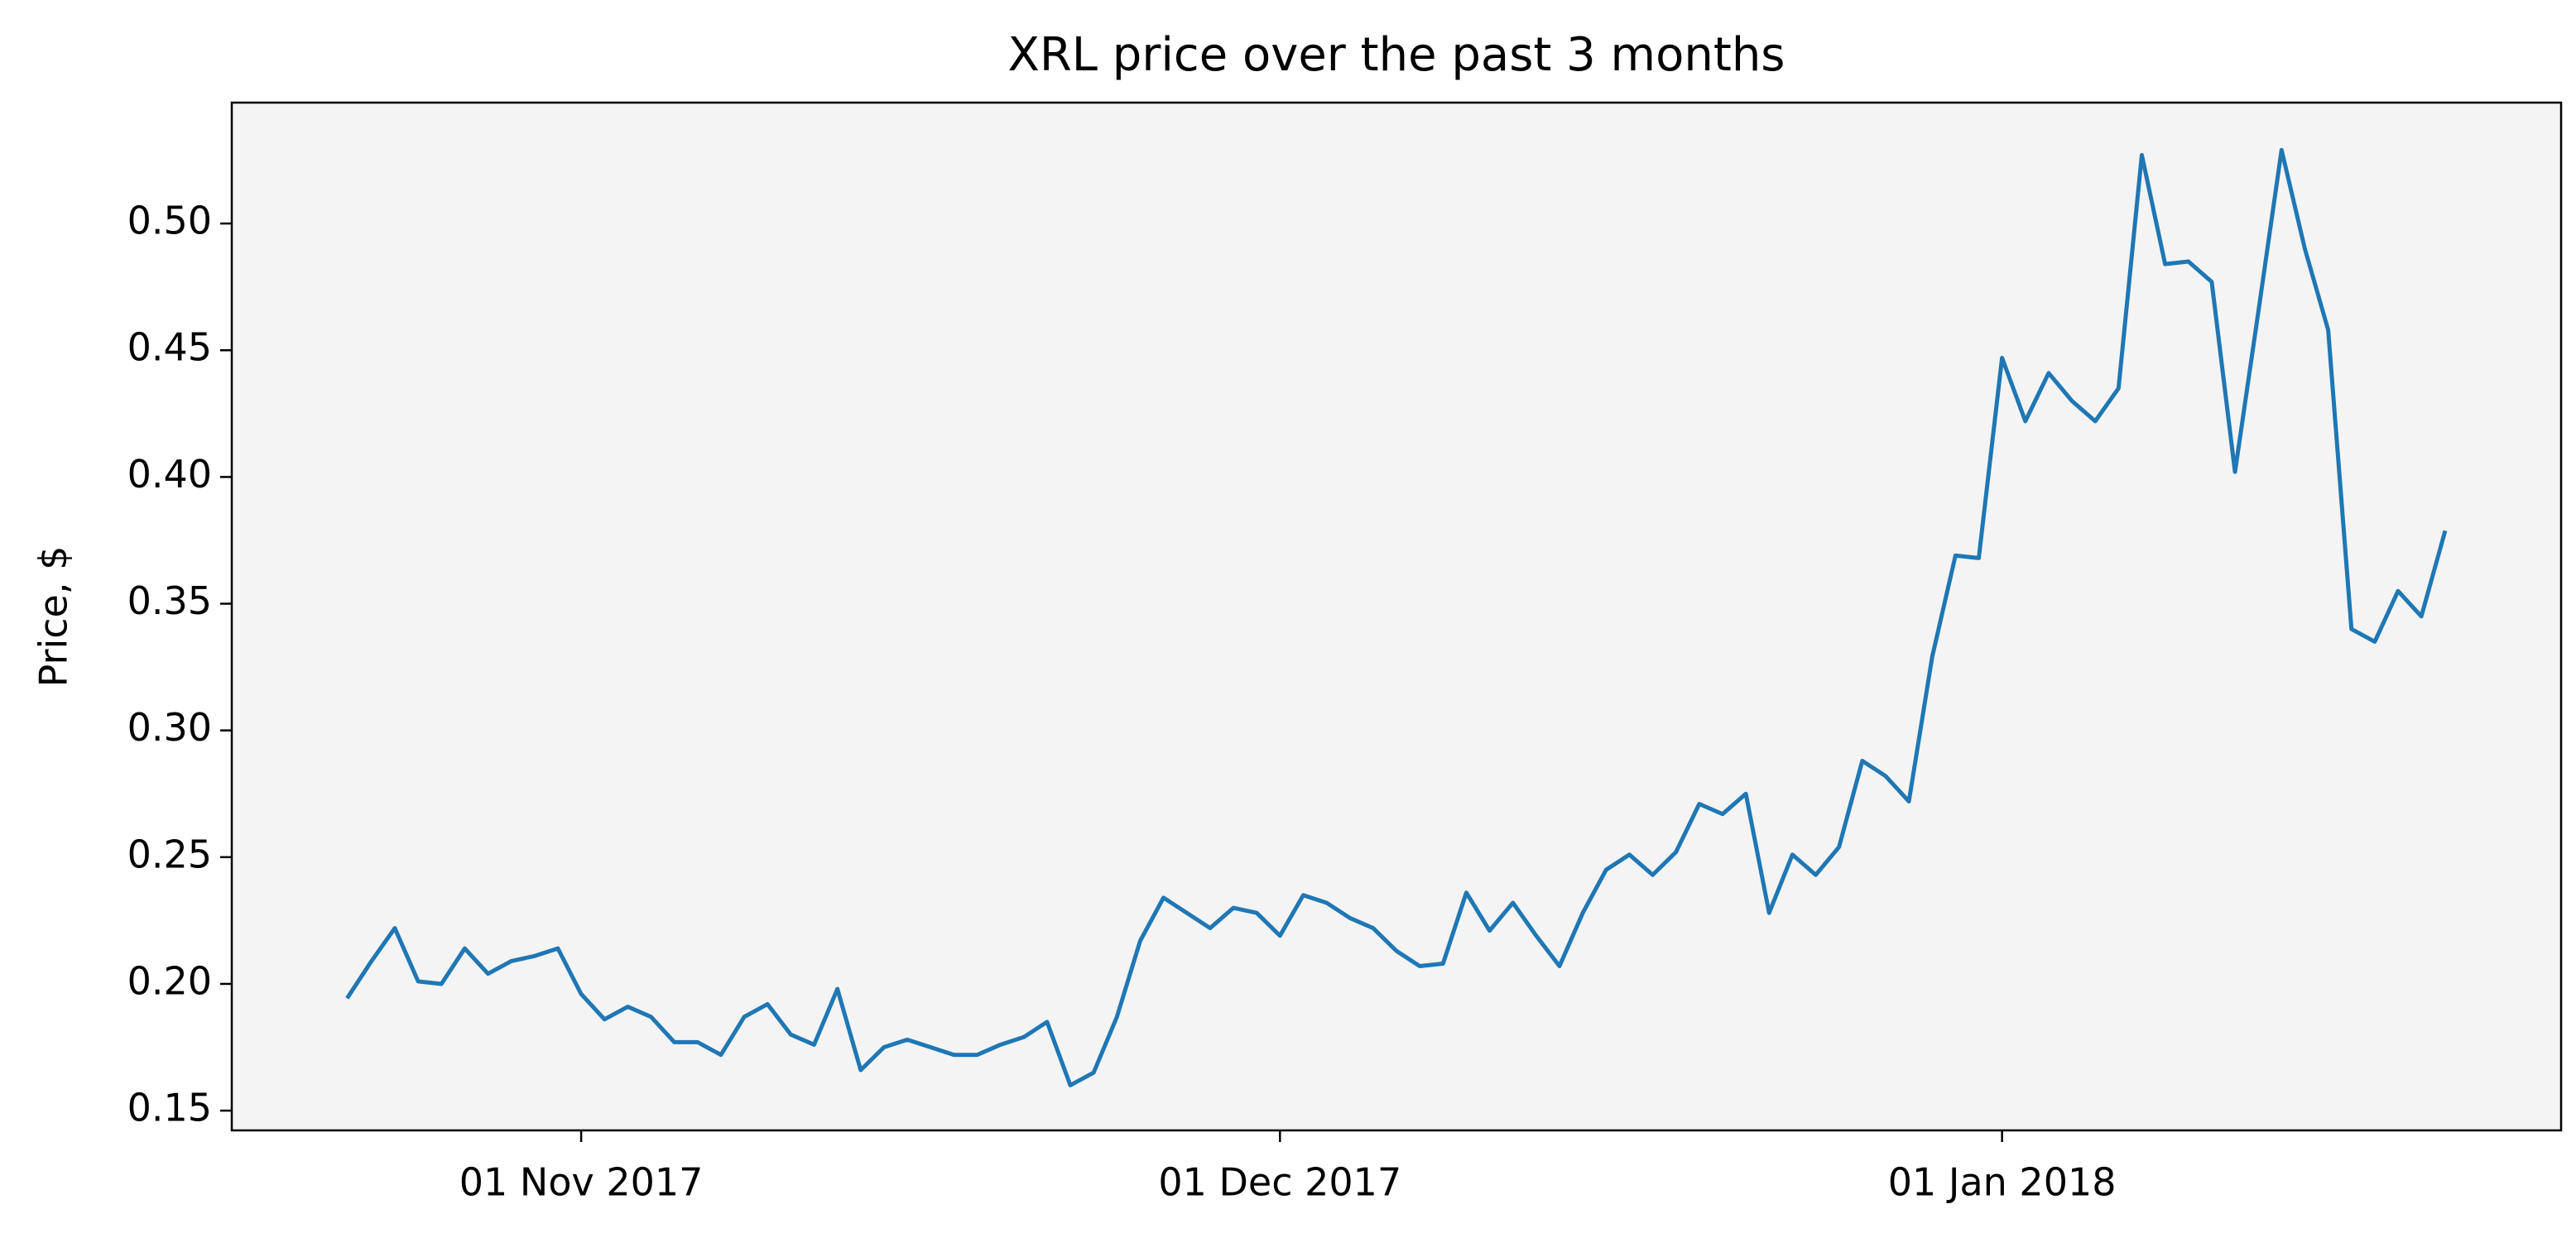  What do you see at coordinates (53, 617) in the screenshot?
I see `y-axis-label: Price, $` at bounding box center [53, 617].